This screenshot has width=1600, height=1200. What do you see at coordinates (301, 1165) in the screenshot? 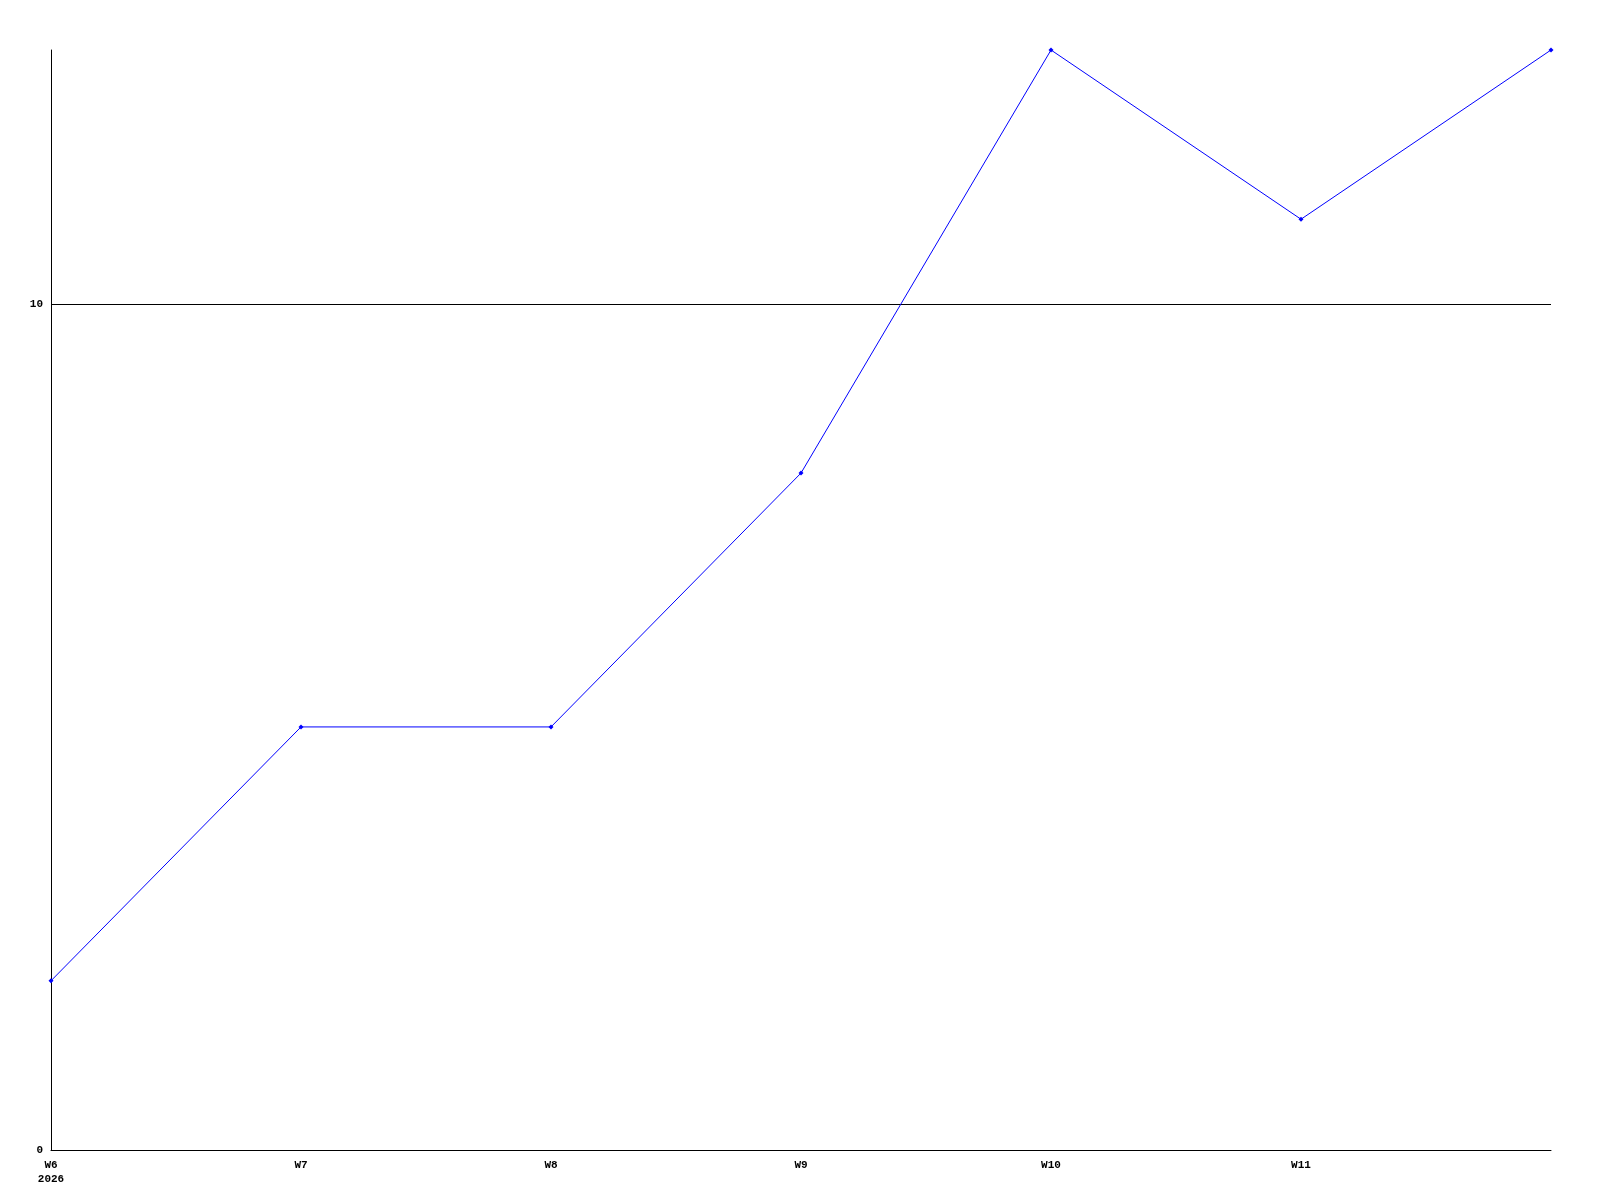
I see `x-tick-label: W7` at bounding box center [301, 1165].